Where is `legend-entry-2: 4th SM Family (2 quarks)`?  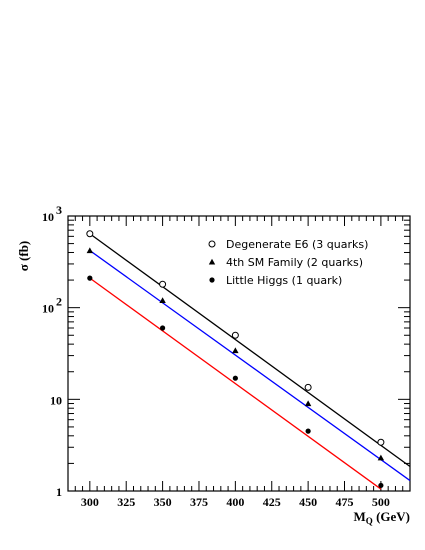 legend-entry-2: 4th SM Family (2 quarks) is located at coordinates (294, 262).